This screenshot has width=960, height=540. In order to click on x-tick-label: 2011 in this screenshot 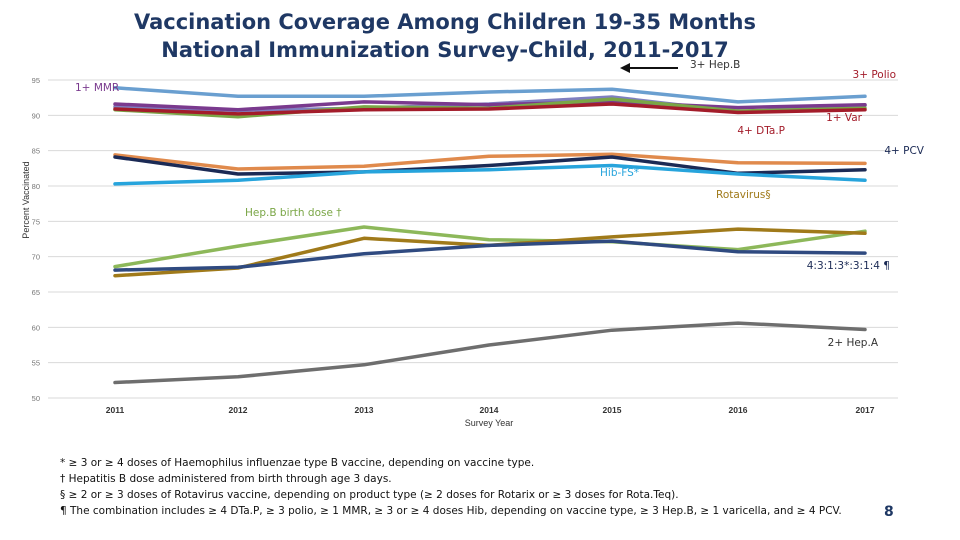, I will do `click(115, 410)`.